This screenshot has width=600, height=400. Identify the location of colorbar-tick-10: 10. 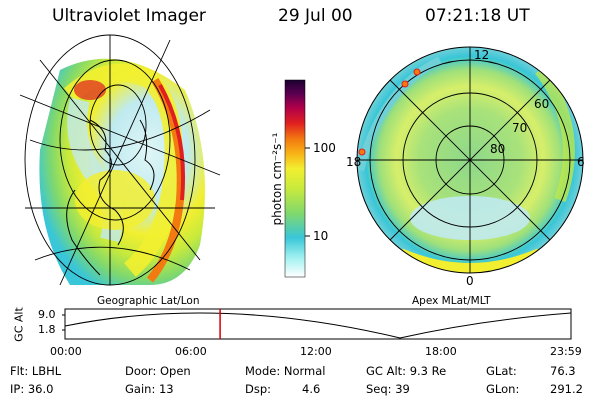
(321, 236).